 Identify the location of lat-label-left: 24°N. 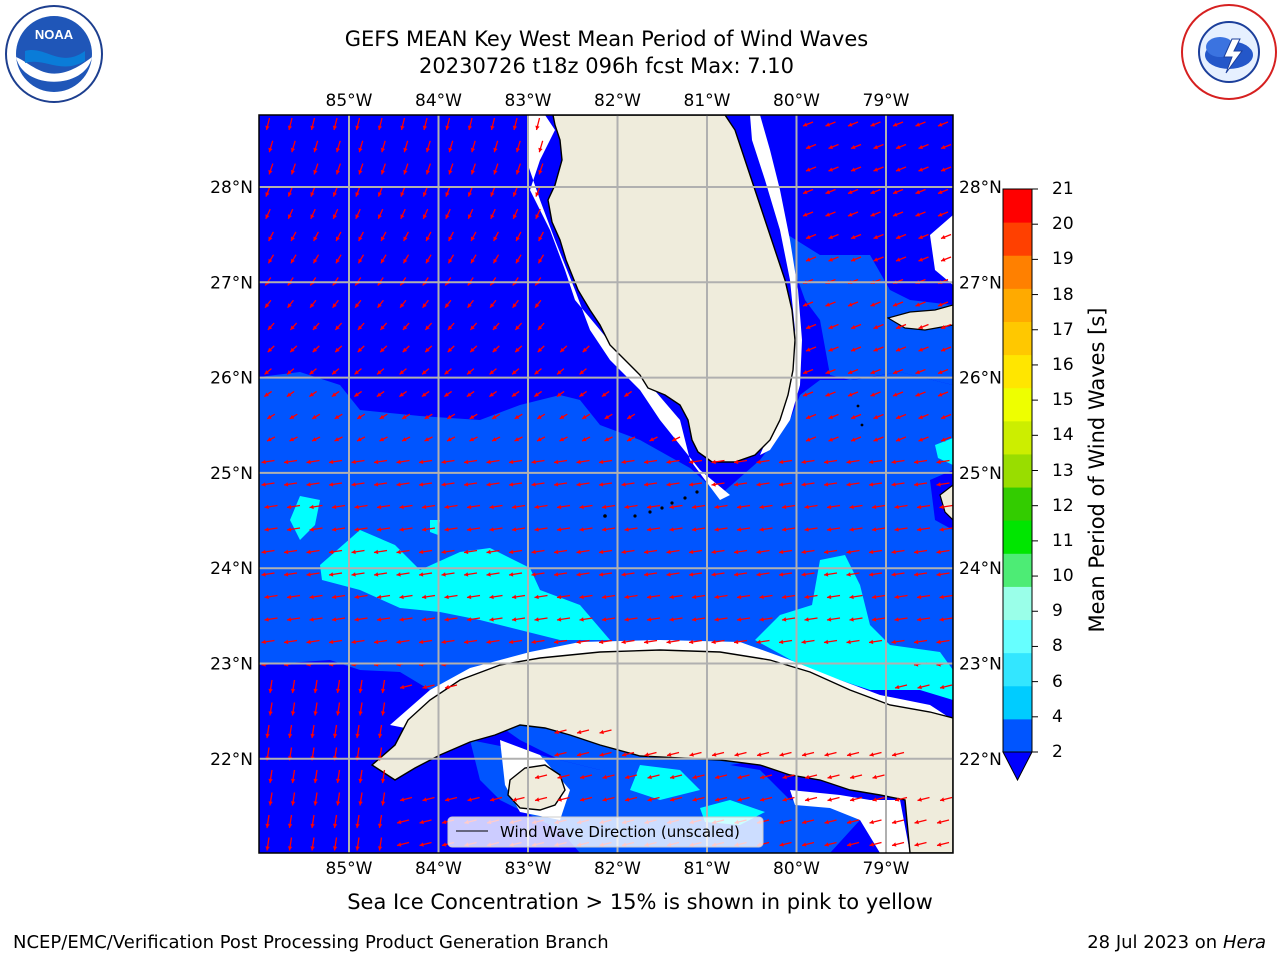
(231, 569).